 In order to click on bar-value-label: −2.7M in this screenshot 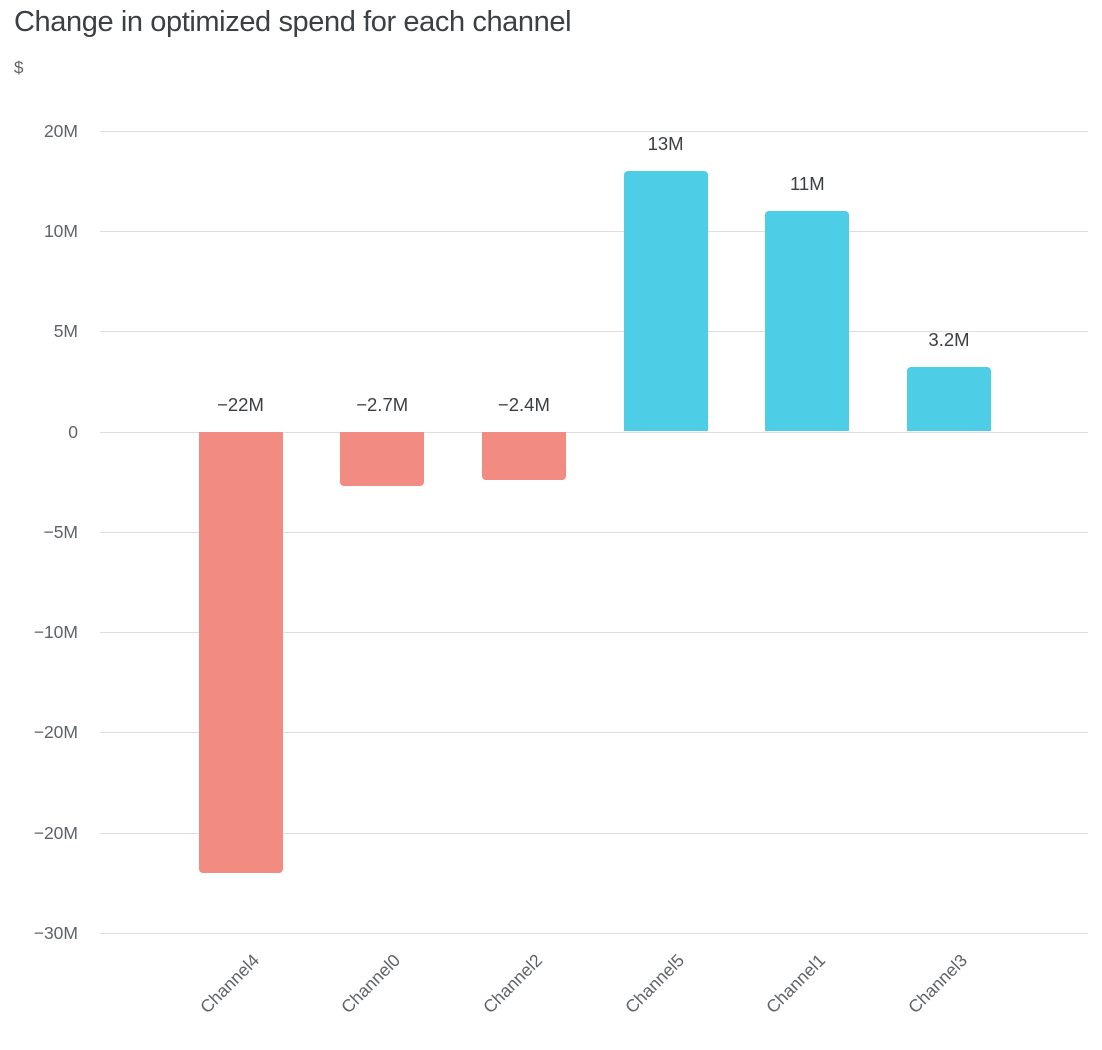, I will do `click(382, 404)`.